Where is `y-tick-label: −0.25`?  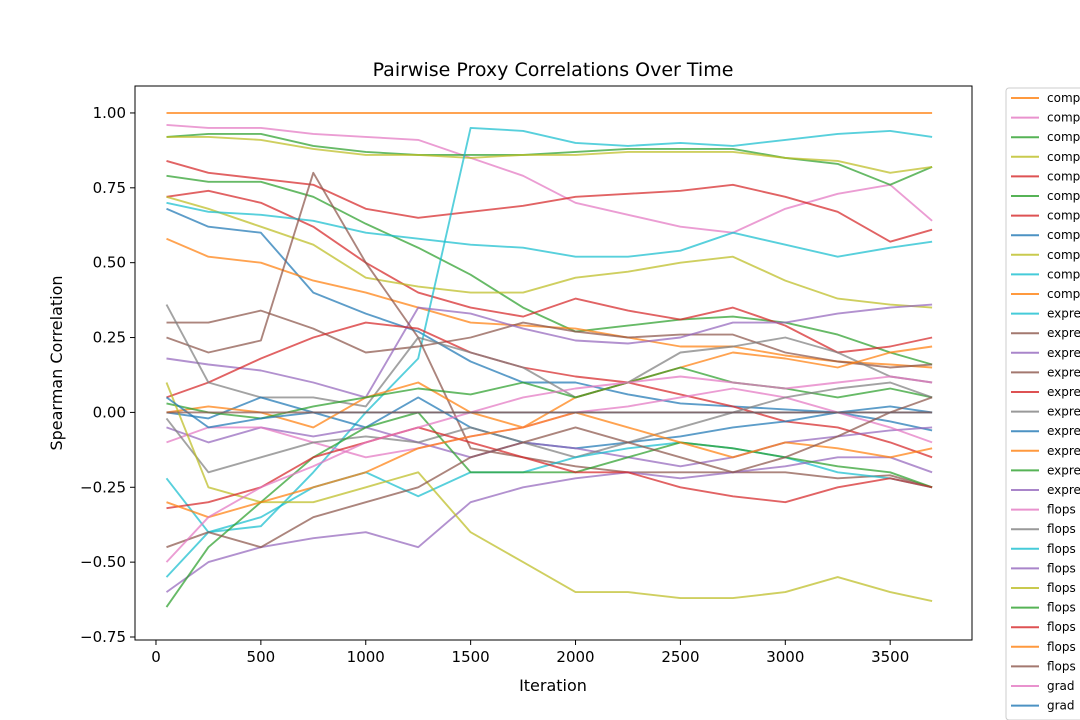 y-tick-label: −0.25 is located at coordinates (103, 487).